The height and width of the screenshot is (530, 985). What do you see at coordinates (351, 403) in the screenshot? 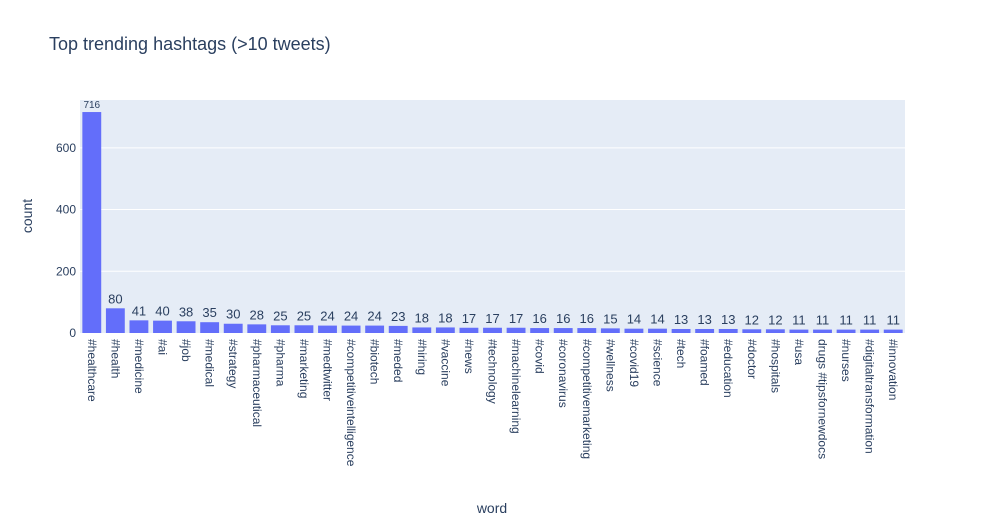
I see `x-tick-label: #competitiveintelligence` at bounding box center [351, 403].